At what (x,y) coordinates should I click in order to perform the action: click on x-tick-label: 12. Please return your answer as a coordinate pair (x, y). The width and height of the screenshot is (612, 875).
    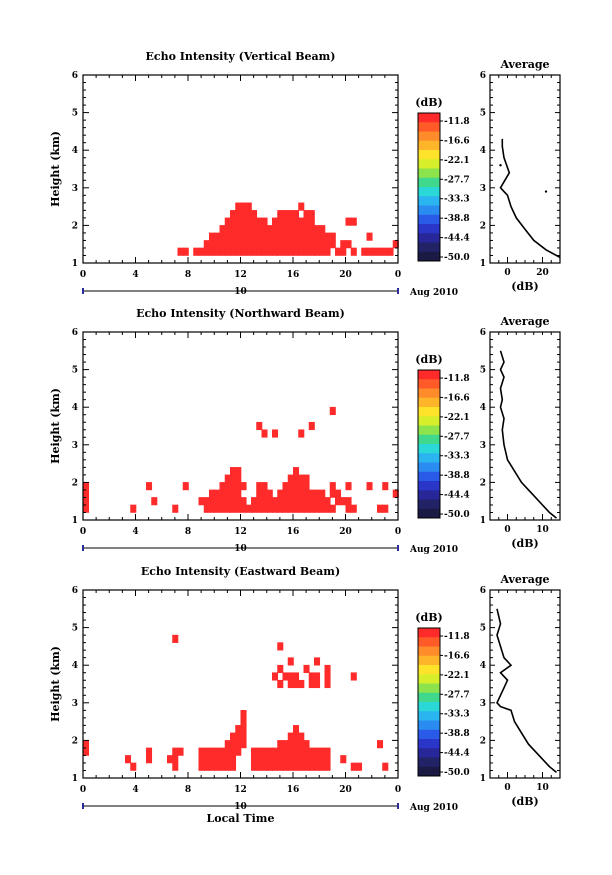
    Looking at the image, I should click on (240, 532).